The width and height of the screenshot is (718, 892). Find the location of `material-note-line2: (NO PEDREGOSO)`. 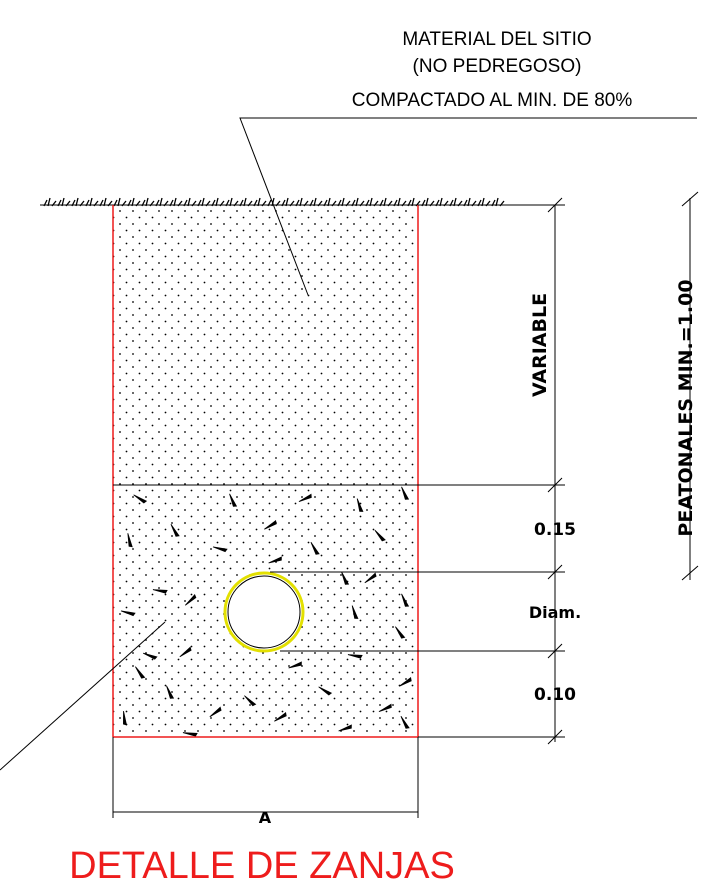

material-note-line2: (NO PEDREGOSO) is located at coordinates (497, 66).